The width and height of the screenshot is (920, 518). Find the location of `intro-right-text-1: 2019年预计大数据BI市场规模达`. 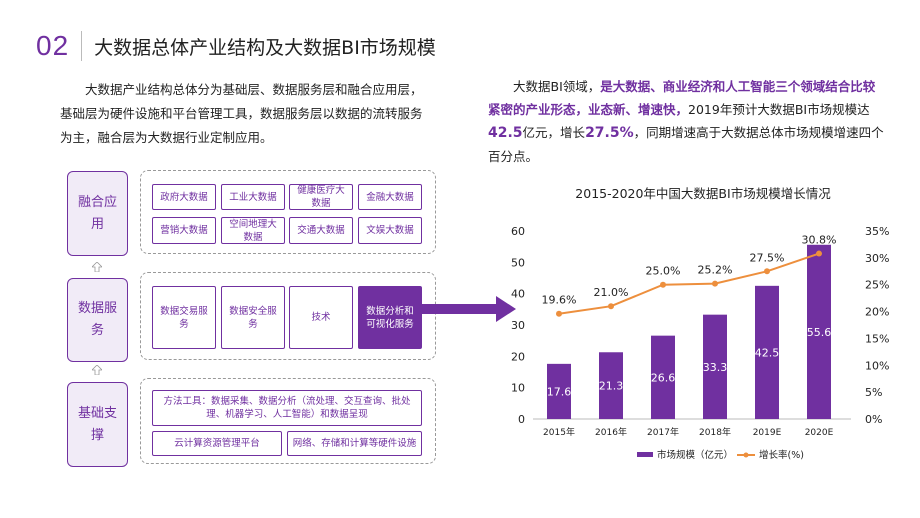

intro-right-text-1: 2019年预计大数据BI市场规模达 is located at coordinates (779, 109).